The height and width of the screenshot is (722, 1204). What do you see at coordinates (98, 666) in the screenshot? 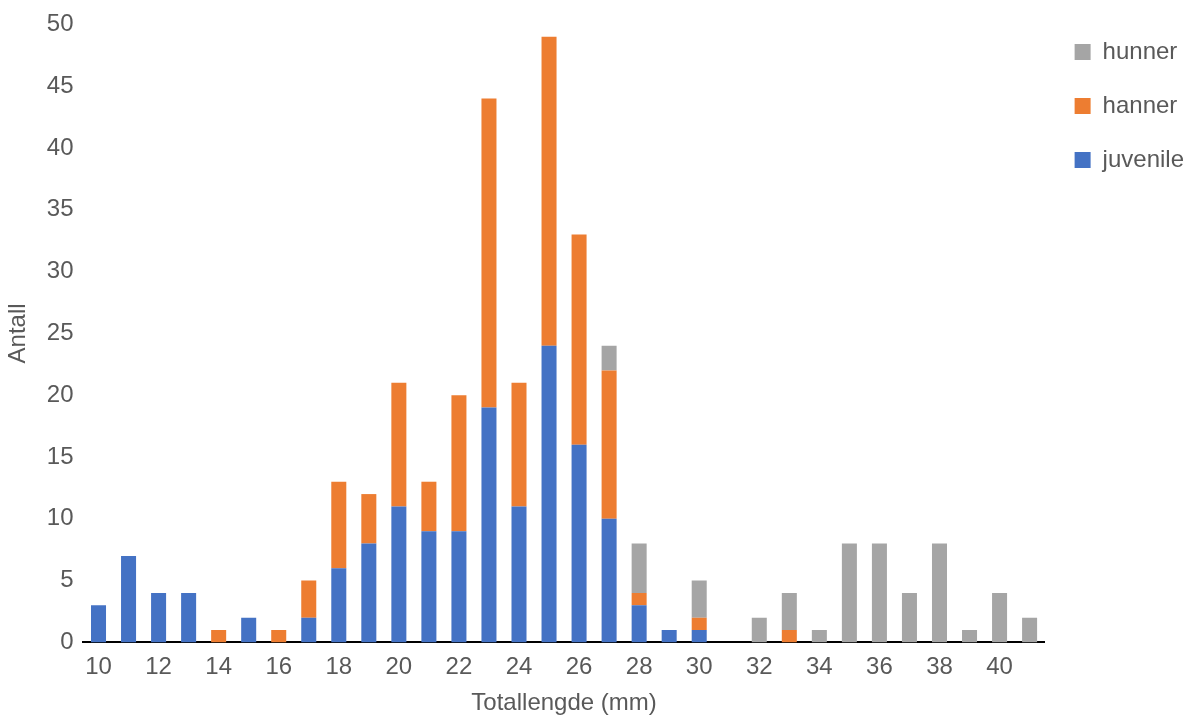
I see `x-tick-label: 10` at bounding box center [98, 666].